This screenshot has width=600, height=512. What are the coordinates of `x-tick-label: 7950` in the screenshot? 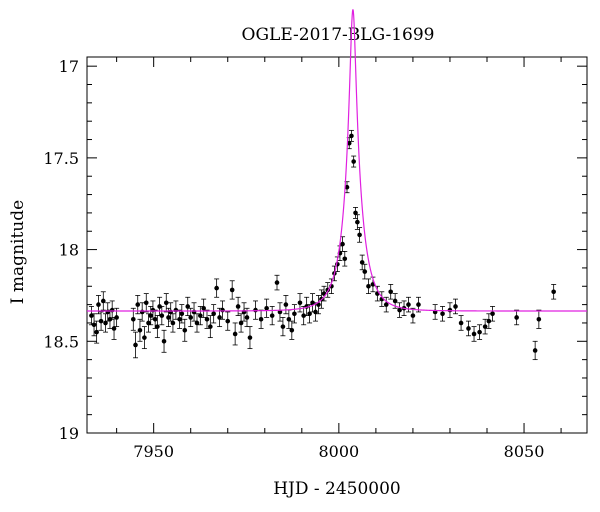 It's located at (153, 451).